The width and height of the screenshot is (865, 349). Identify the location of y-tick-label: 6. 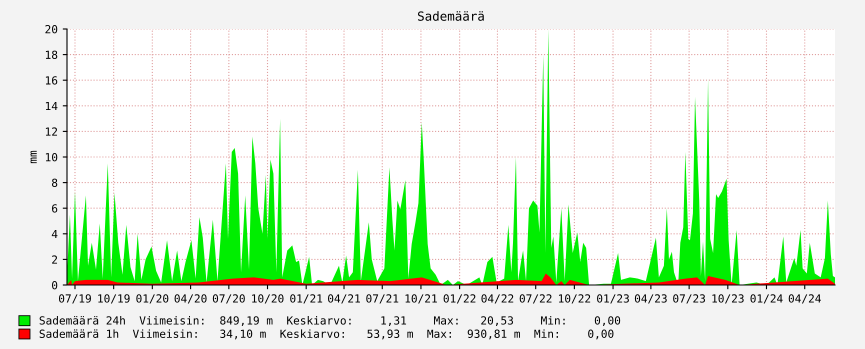
(55, 208).